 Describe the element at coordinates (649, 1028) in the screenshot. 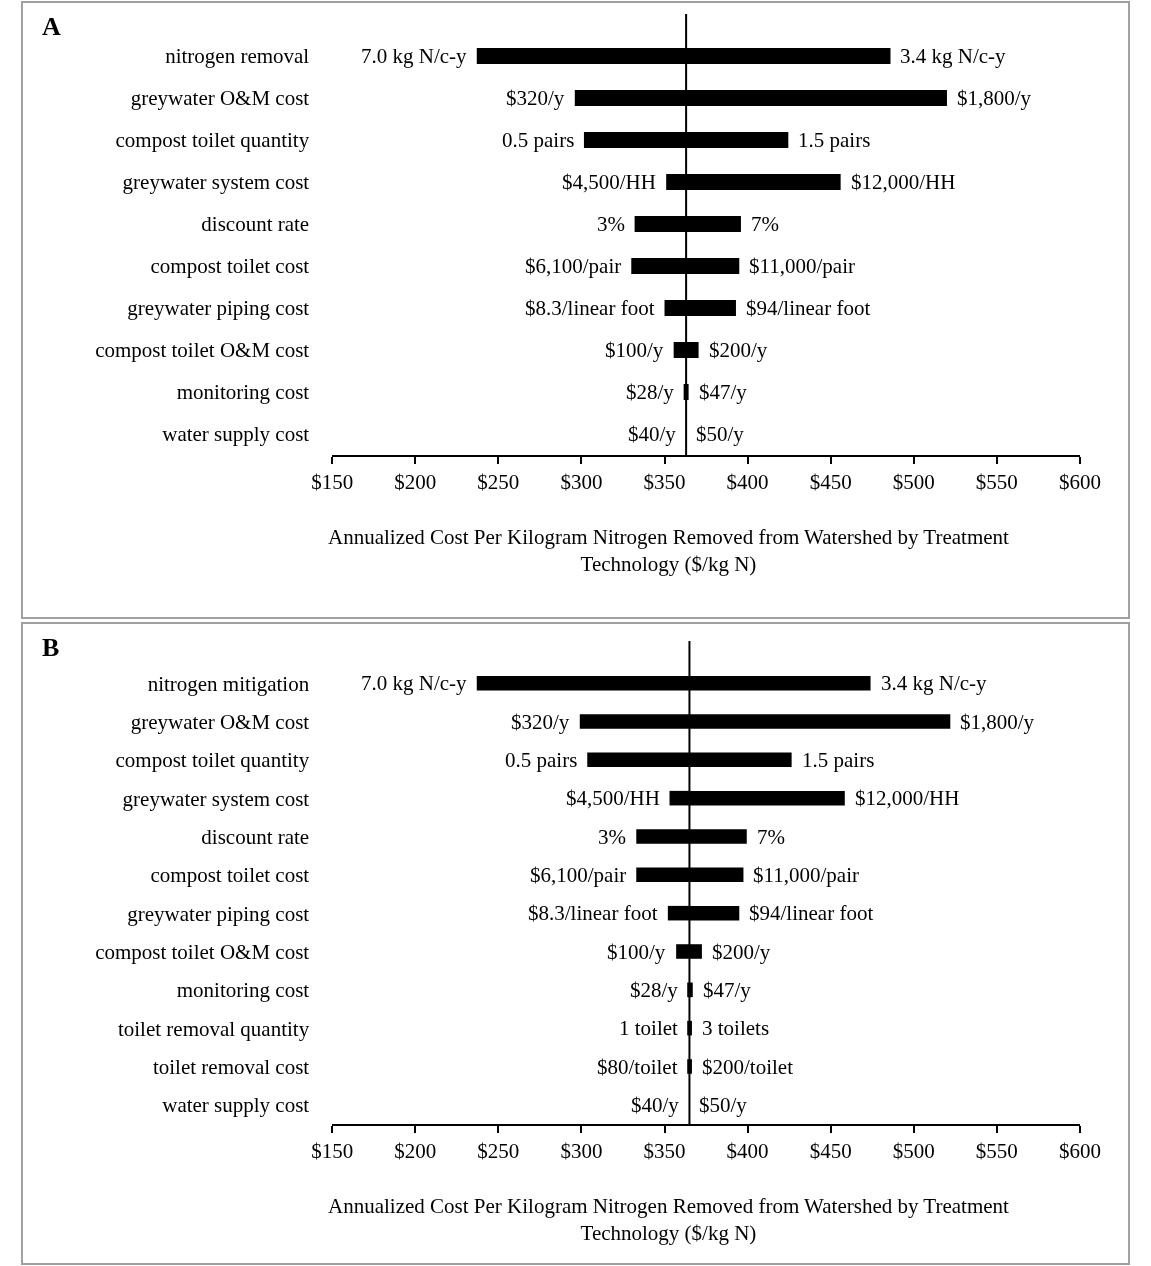

I see `annotation: 1 toilet` at that location.